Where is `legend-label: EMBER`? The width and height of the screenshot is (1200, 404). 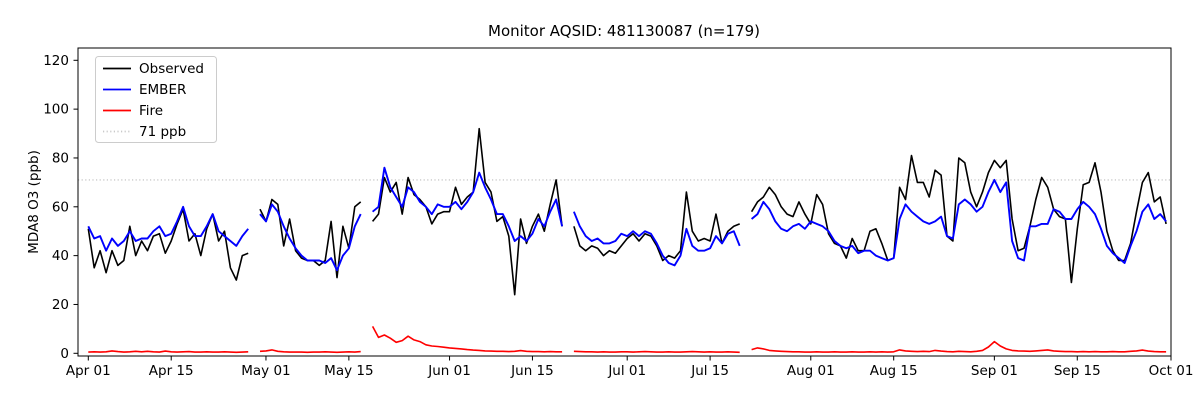 legend-label: EMBER is located at coordinates (162, 90).